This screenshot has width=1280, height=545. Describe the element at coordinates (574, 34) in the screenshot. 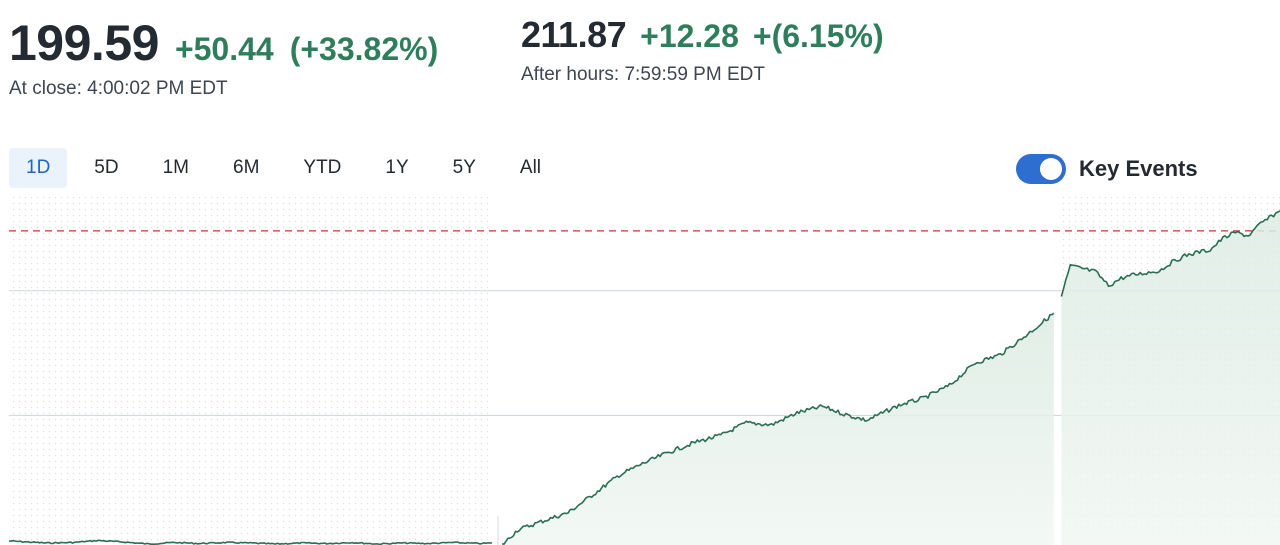

I see `after-hours-price: 211.87` at that location.